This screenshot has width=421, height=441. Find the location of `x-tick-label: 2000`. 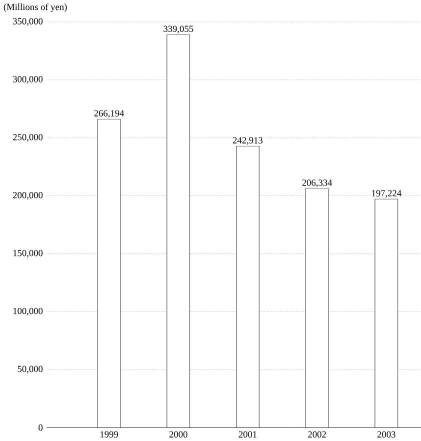

x-tick-label: 2000 is located at coordinates (178, 434).